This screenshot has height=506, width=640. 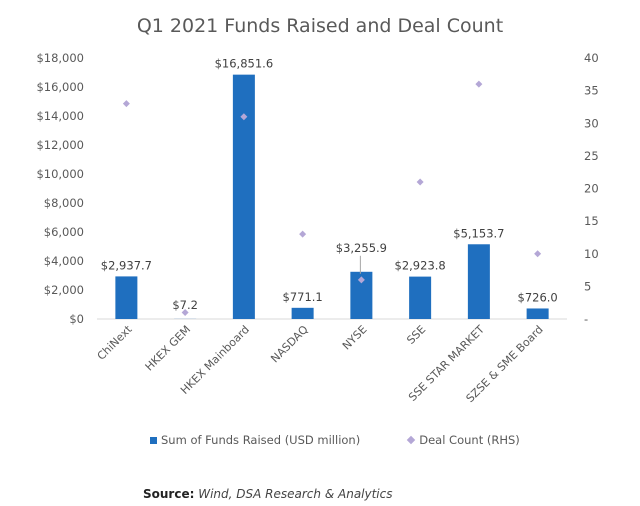 What do you see at coordinates (64, 290) in the screenshot?
I see `left-axis-tick: $2,000` at bounding box center [64, 290].